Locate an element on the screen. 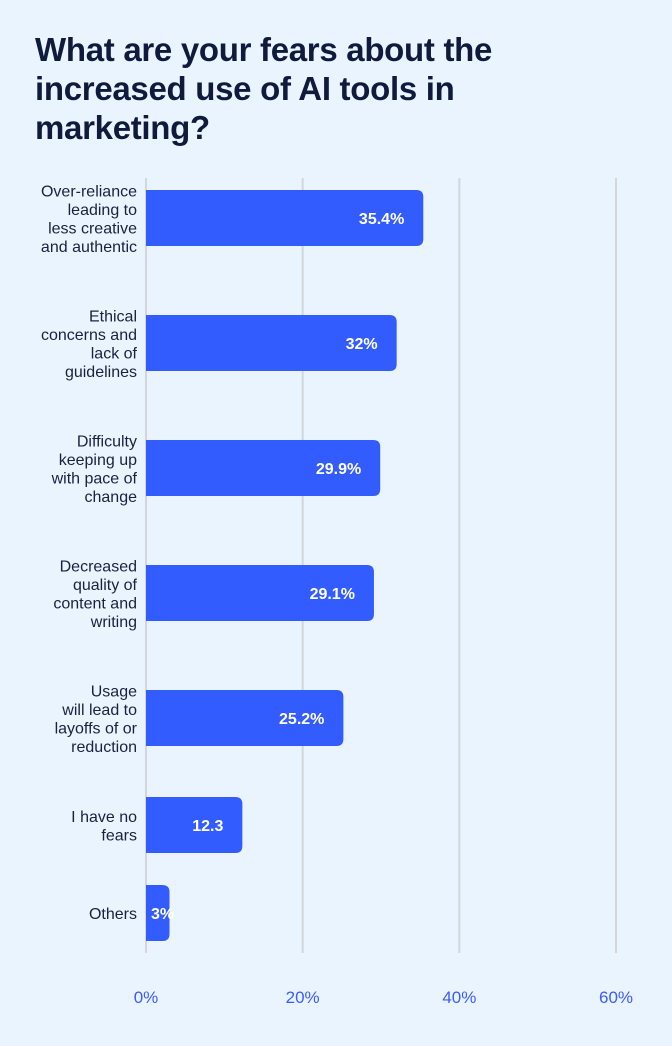  category-label: Over-reliance is located at coordinates (89, 191).